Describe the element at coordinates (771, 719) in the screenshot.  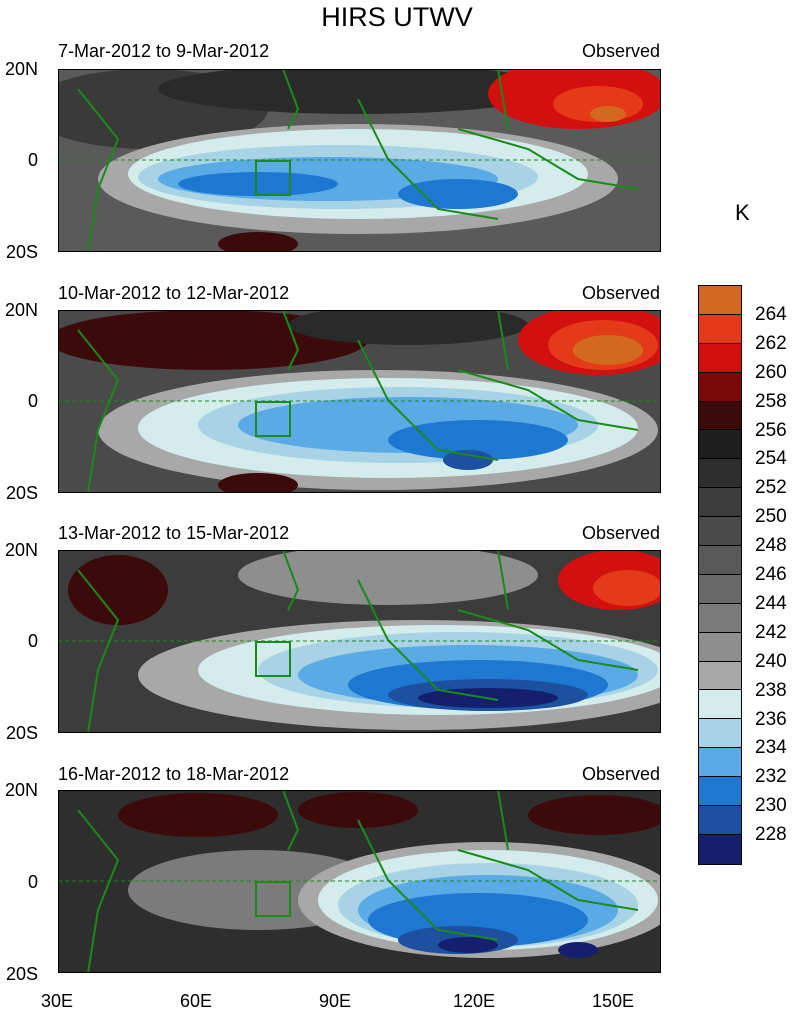
I see `colorbar-level-label: 236` at that location.